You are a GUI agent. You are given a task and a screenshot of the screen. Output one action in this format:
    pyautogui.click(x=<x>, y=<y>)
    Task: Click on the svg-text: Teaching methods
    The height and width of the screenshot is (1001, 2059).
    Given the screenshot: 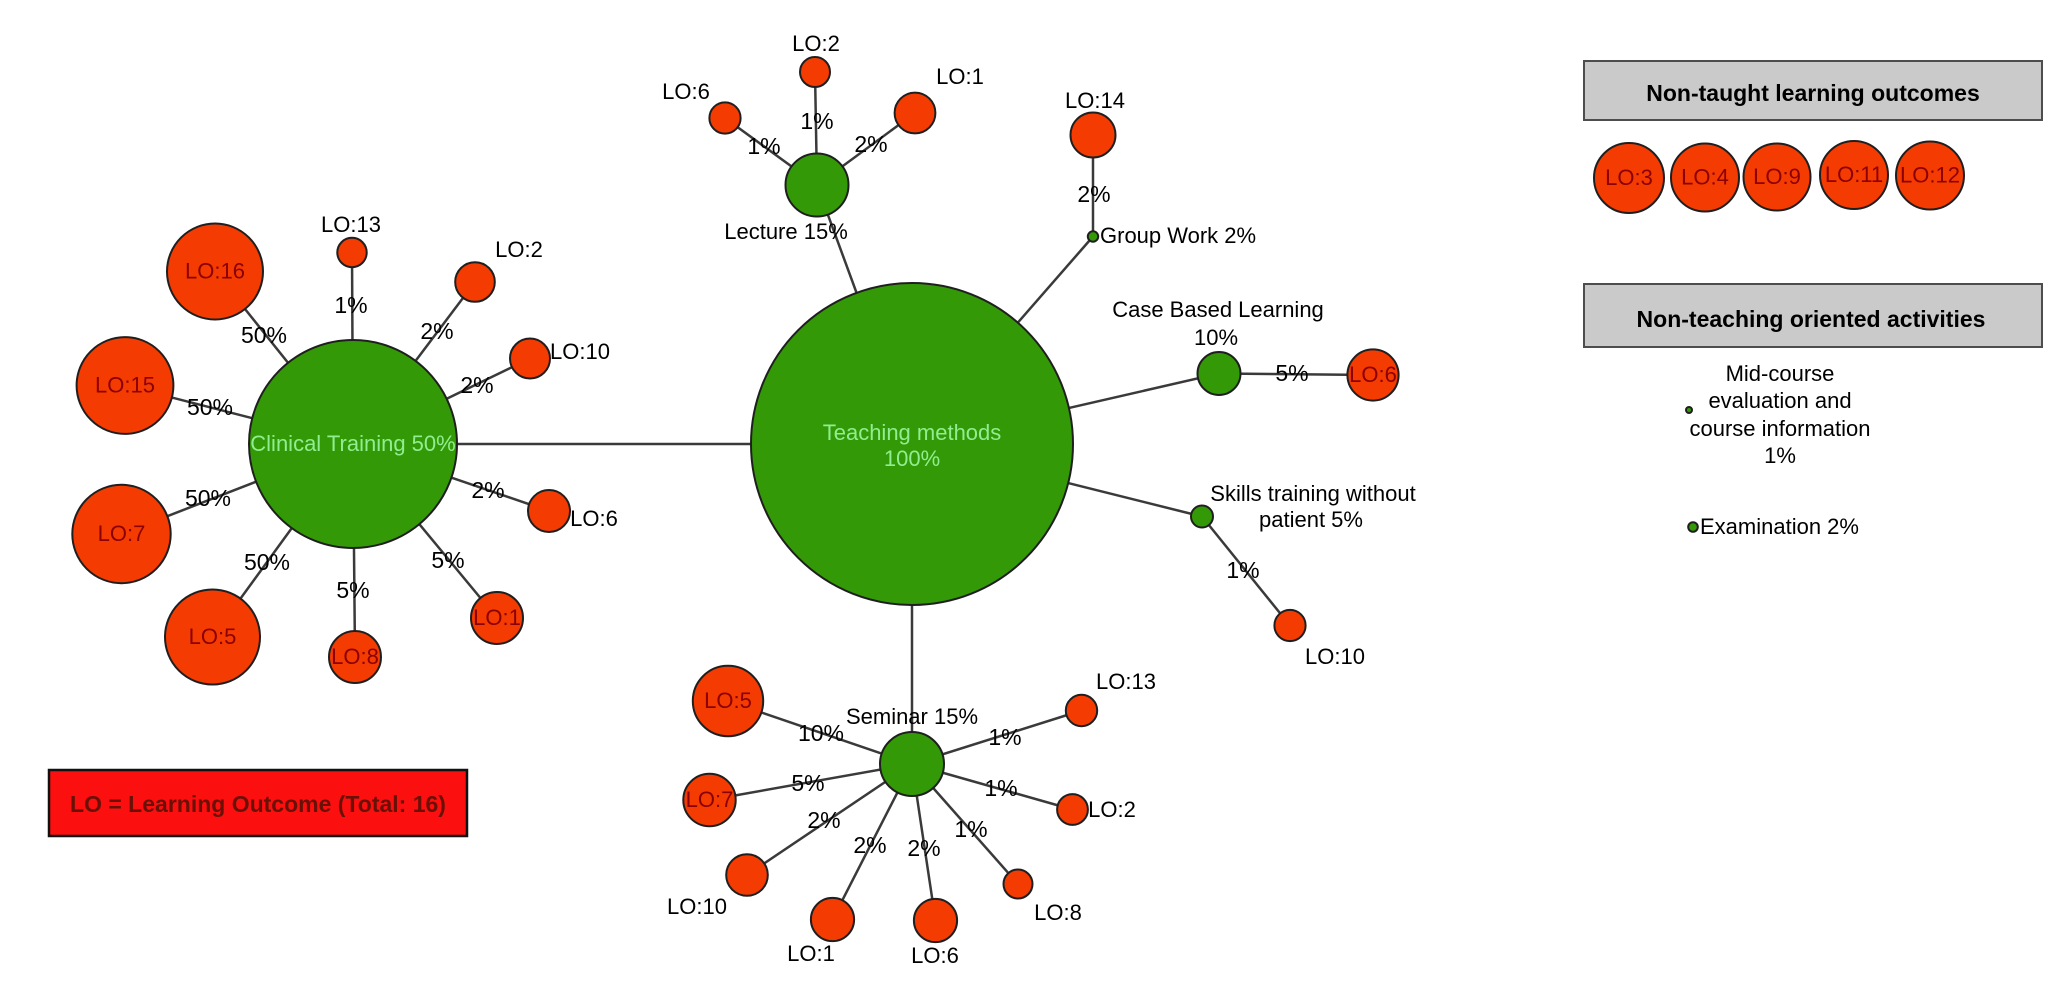 What is the action you would take?
    pyautogui.click(x=912, y=432)
    